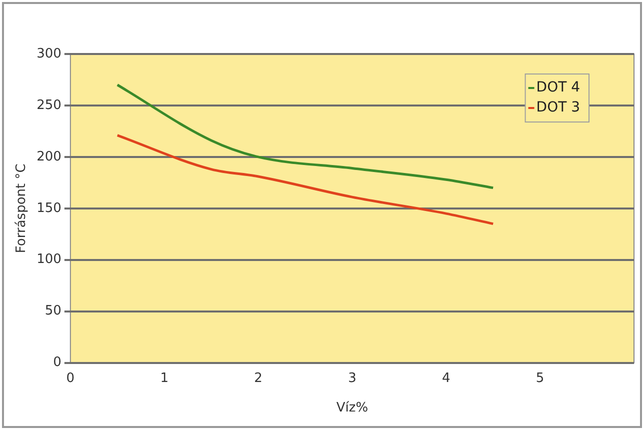 The height and width of the screenshot is (430, 644). What do you see at coordinates (558, 108) in the screenshot?
I see `legend-label: DOT 3` at bounding box center [558, 108].